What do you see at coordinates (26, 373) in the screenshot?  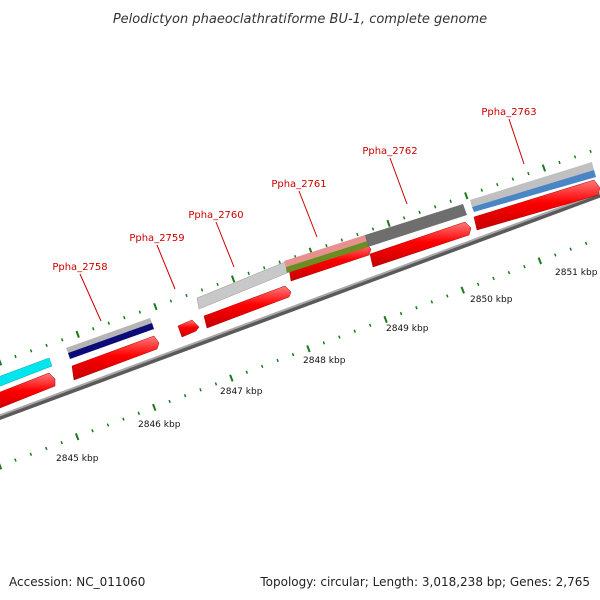 I see `feature-bar-cyan` at bounding box center [26, 373].